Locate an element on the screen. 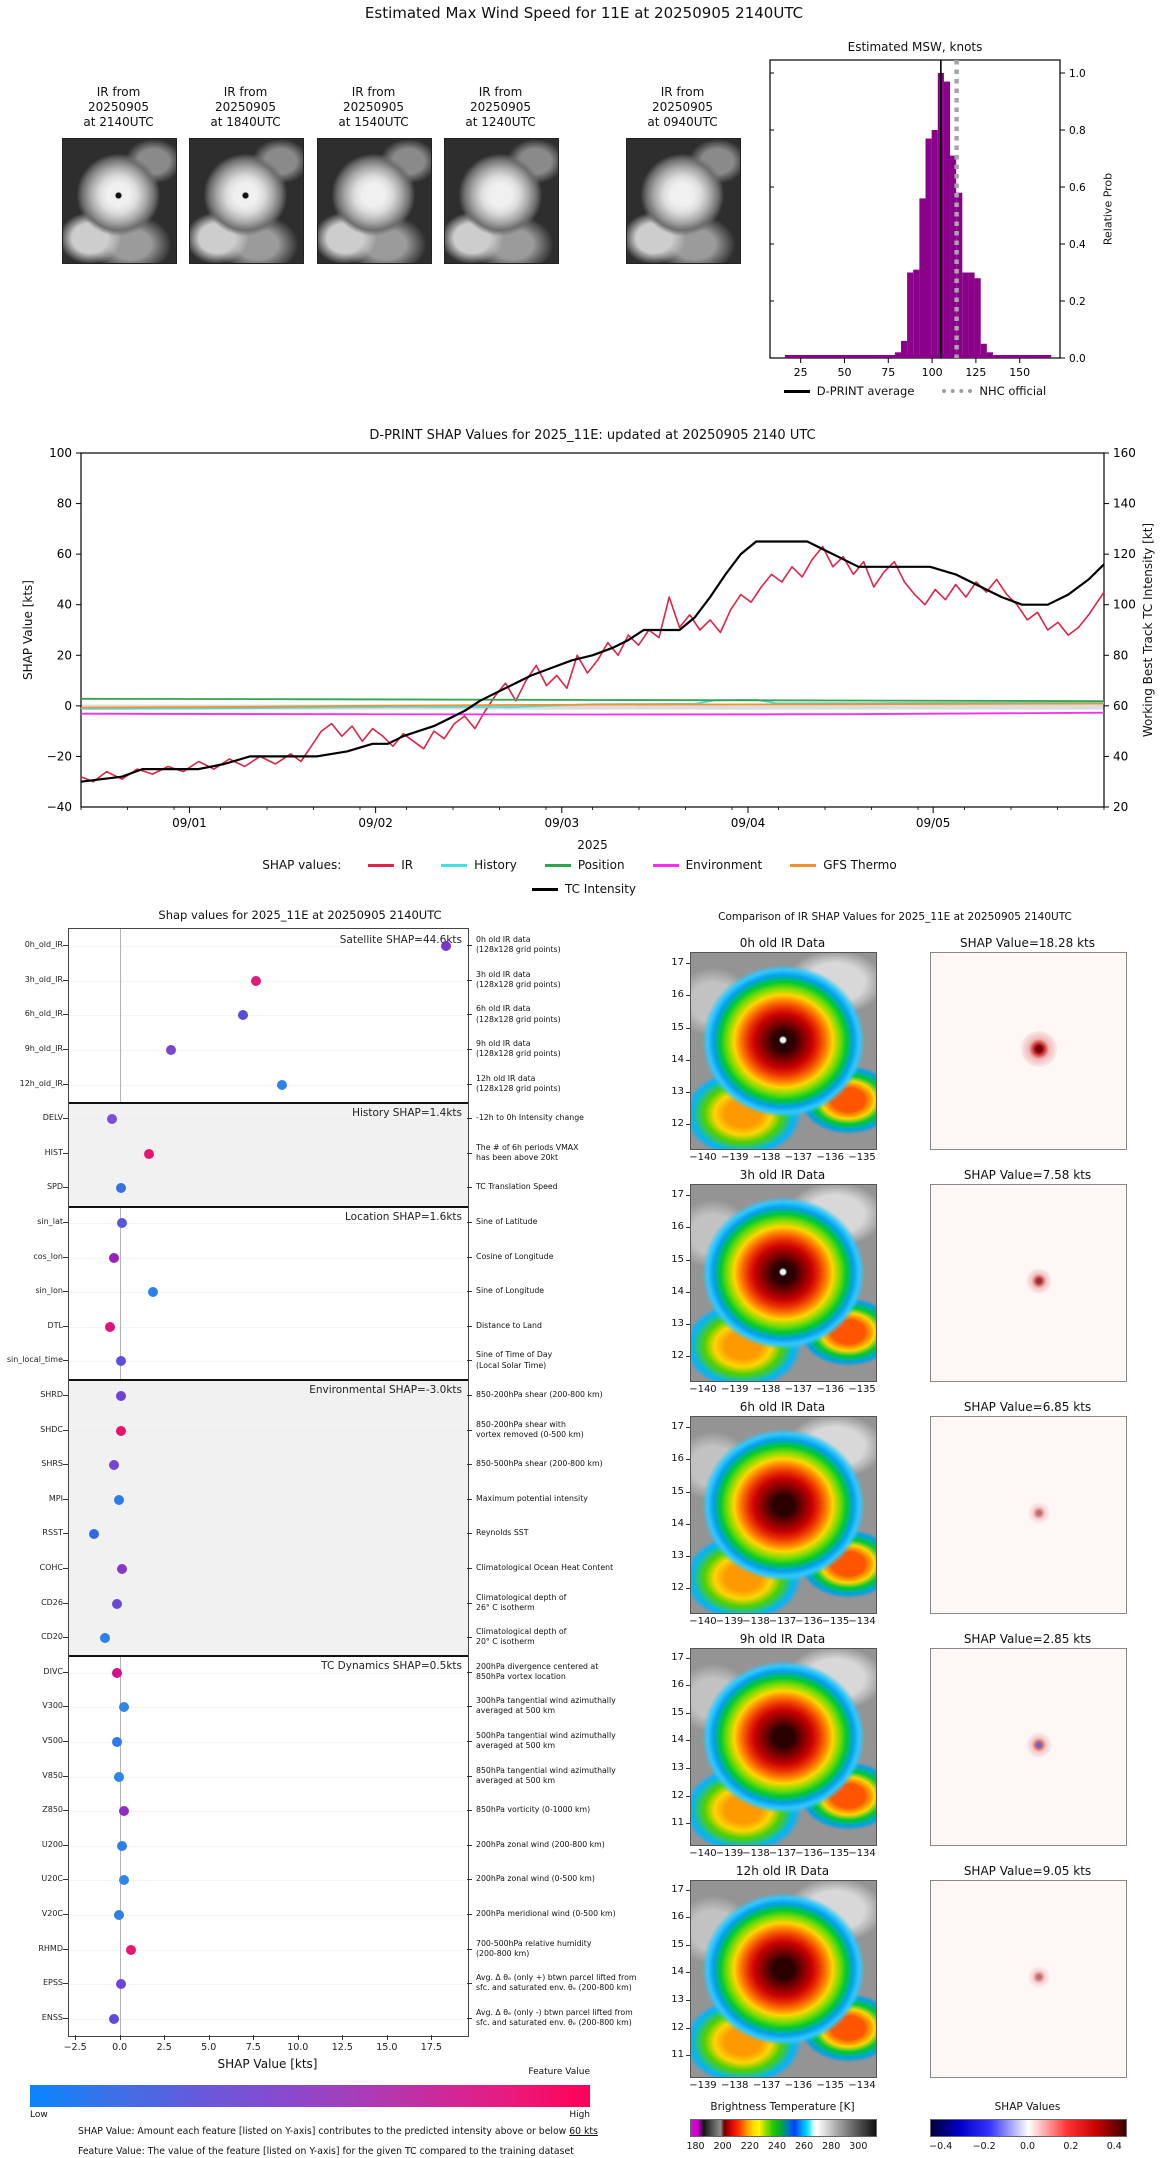 This screenshot has width=1168, height=2158. feature-description: 6h old IR data (128x128 grid points) is located at coordinates (518, 1014).